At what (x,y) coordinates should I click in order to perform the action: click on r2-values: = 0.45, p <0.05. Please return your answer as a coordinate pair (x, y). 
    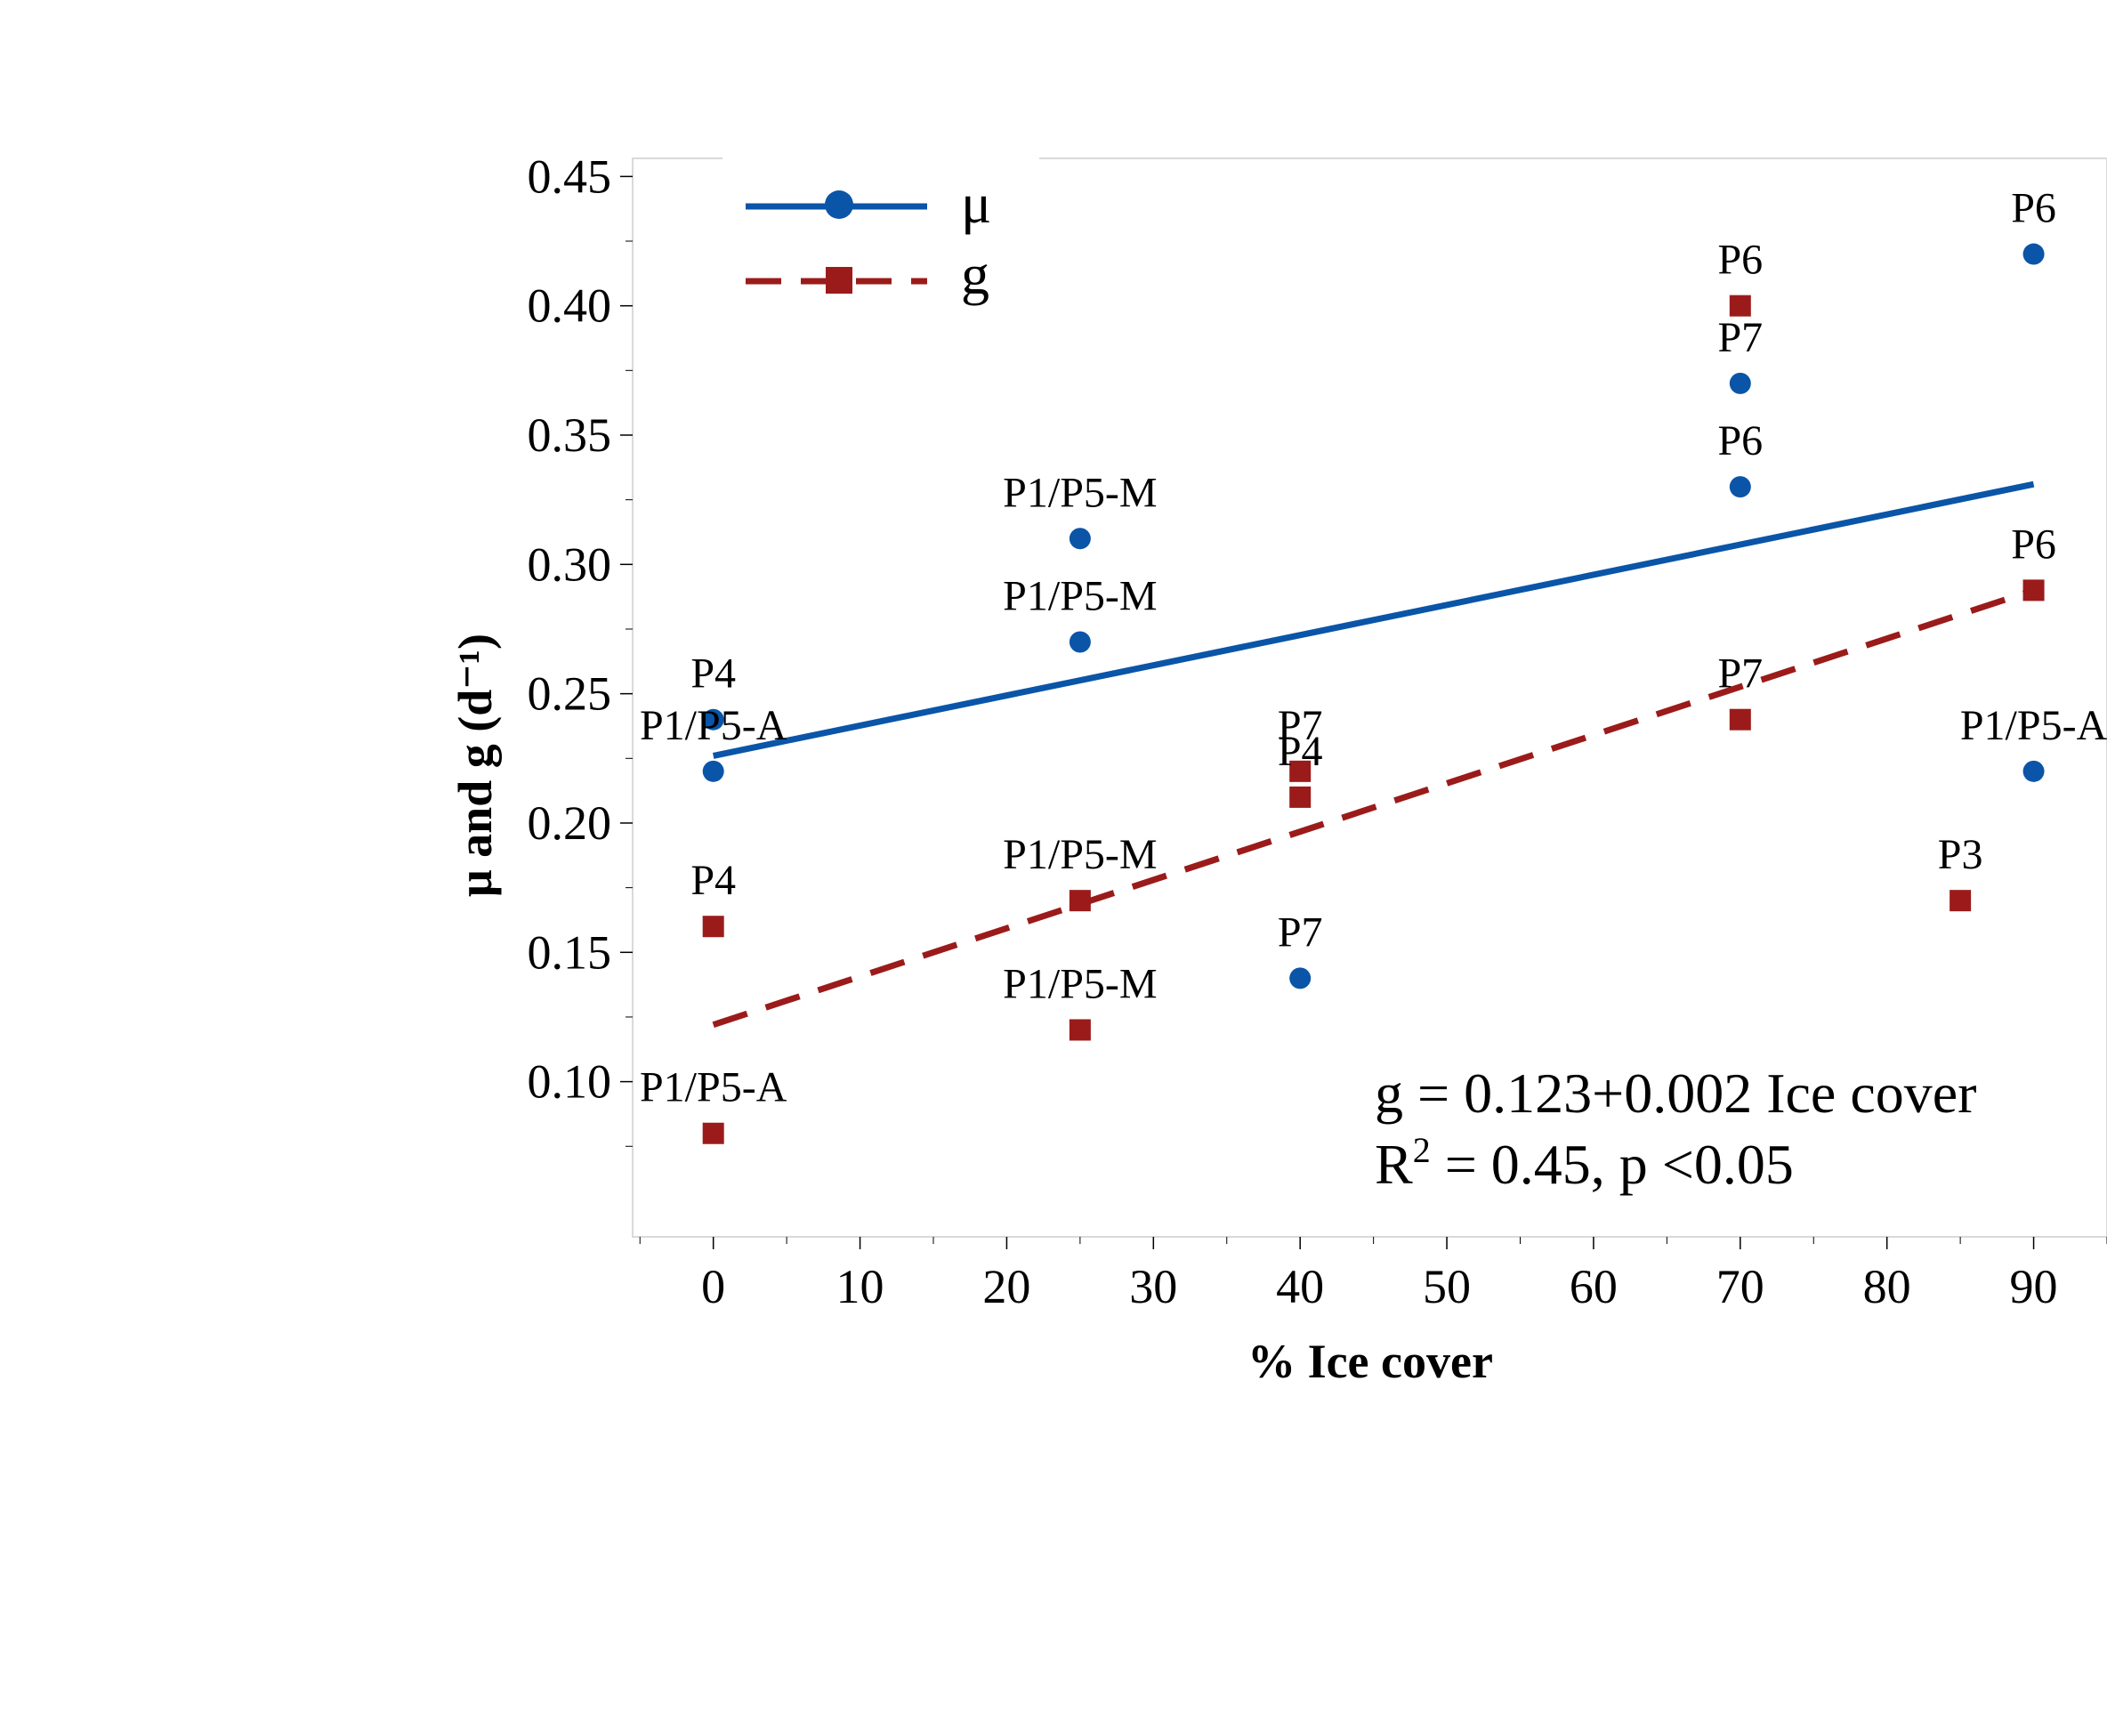
    Looking at the image, I should click on (1612, 1164).